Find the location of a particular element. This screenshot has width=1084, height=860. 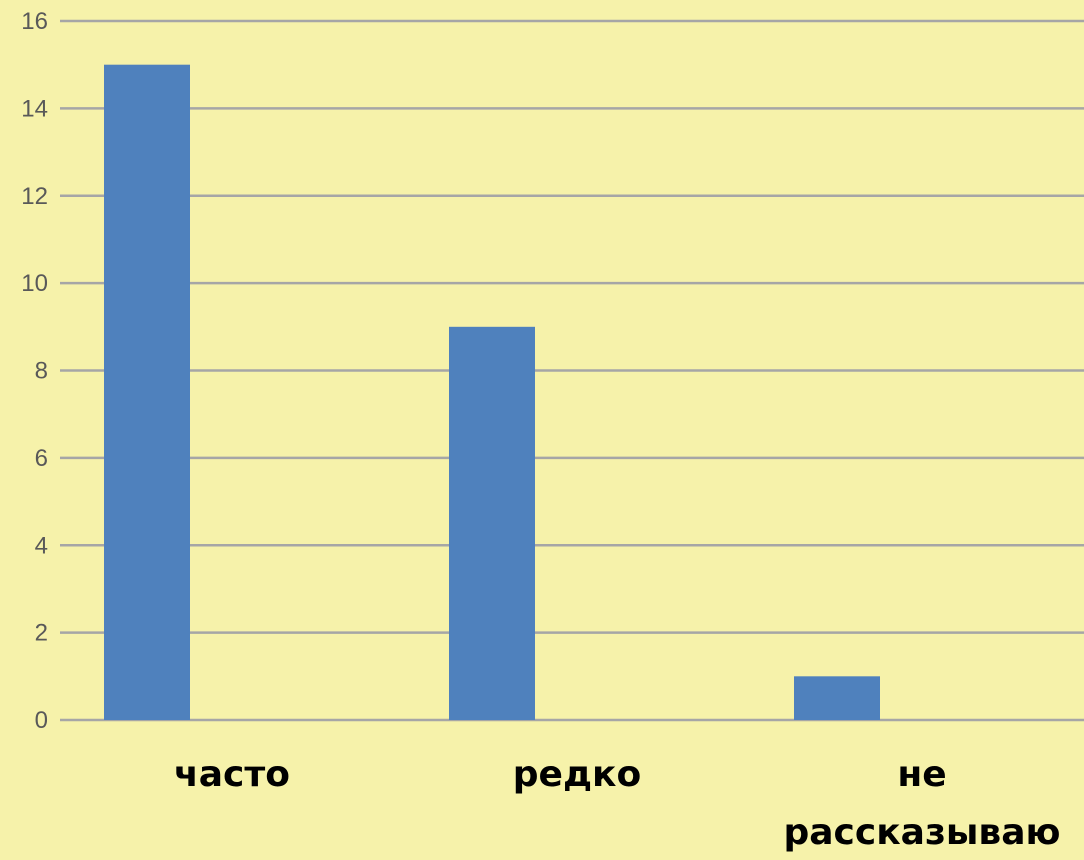

y-tick-label: 4 is located at coordinates (41, 545).